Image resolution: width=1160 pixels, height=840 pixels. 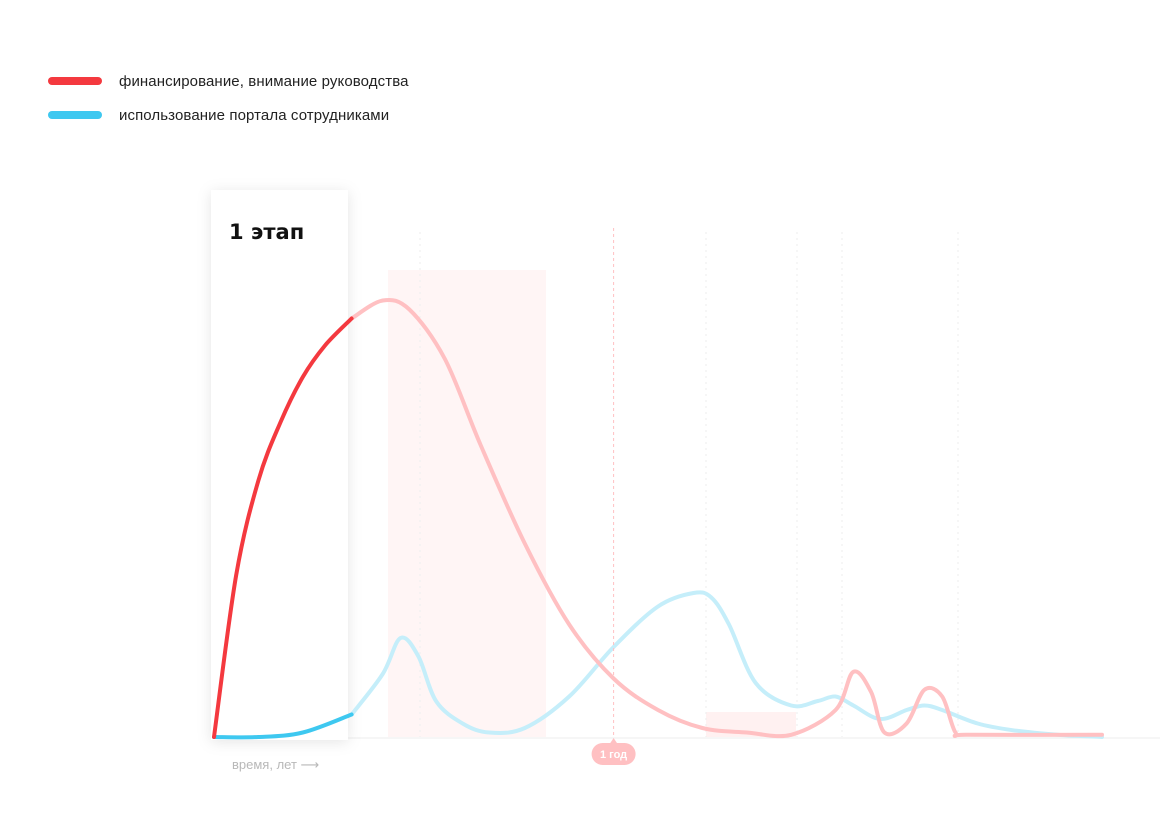 I want to click on marker-label-1: 1 год, so click(x=613, y=755).